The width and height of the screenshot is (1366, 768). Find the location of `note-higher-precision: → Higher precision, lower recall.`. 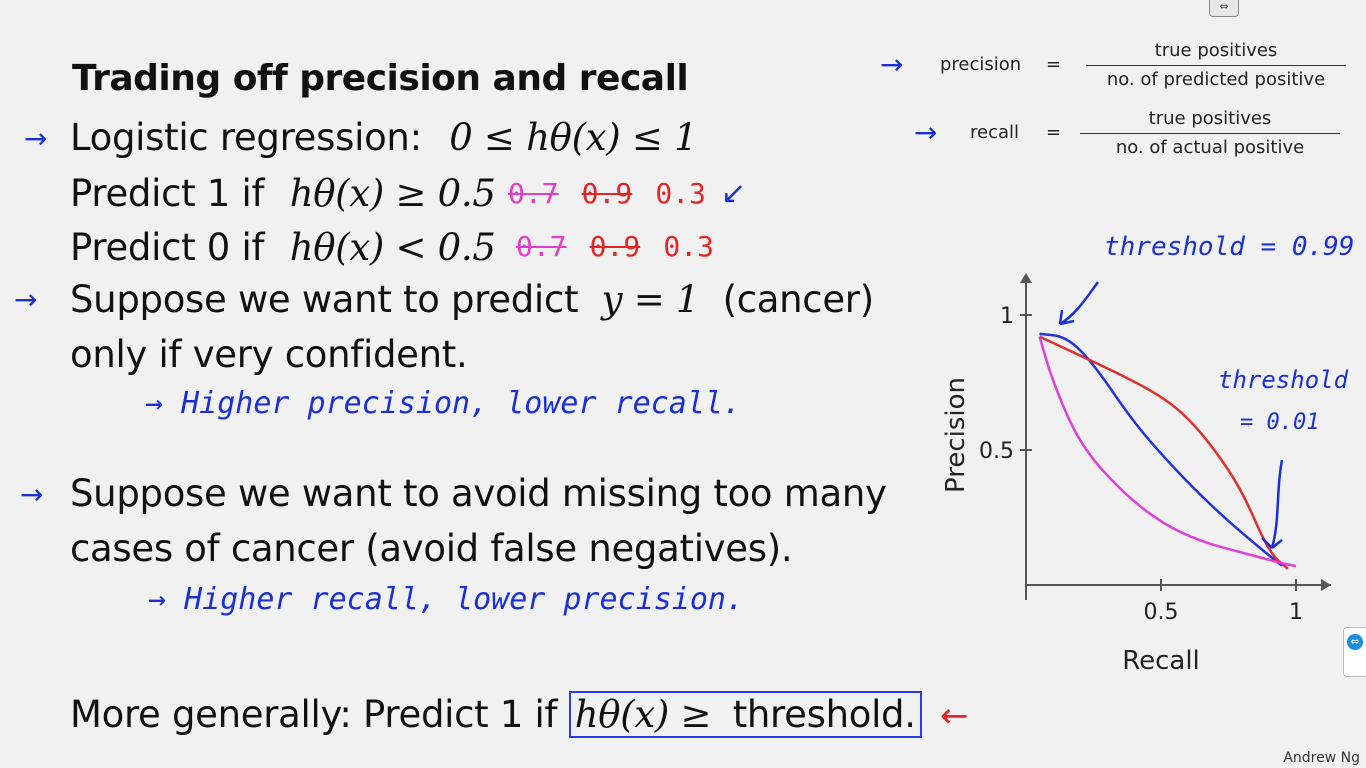

note-higher-precision: → Higher precision, lower recall. is located at coordinates (443, 403).